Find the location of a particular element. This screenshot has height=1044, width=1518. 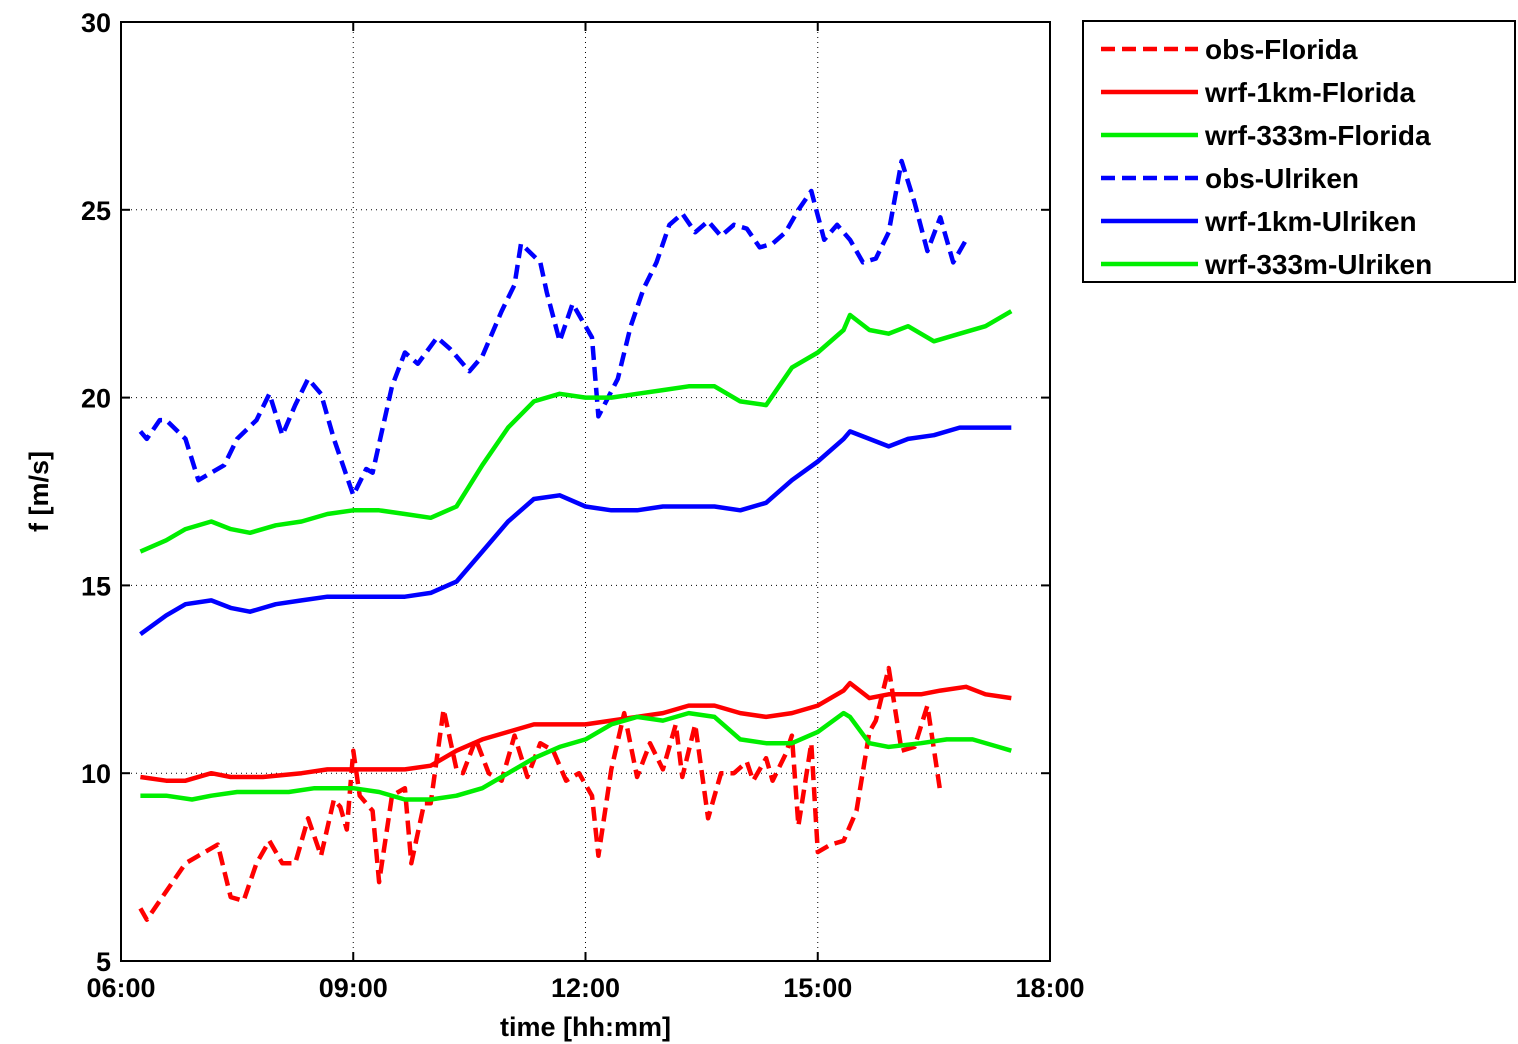

series-line-wrf-1km-florida is located at coordinates (576, 731).